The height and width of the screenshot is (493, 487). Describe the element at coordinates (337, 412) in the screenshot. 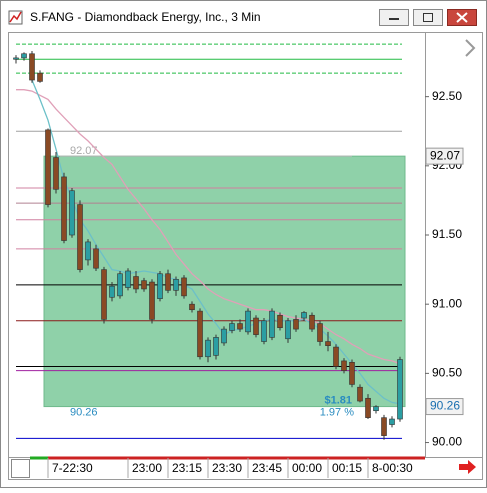

I see `percent-label: 1.97 %` at that location.